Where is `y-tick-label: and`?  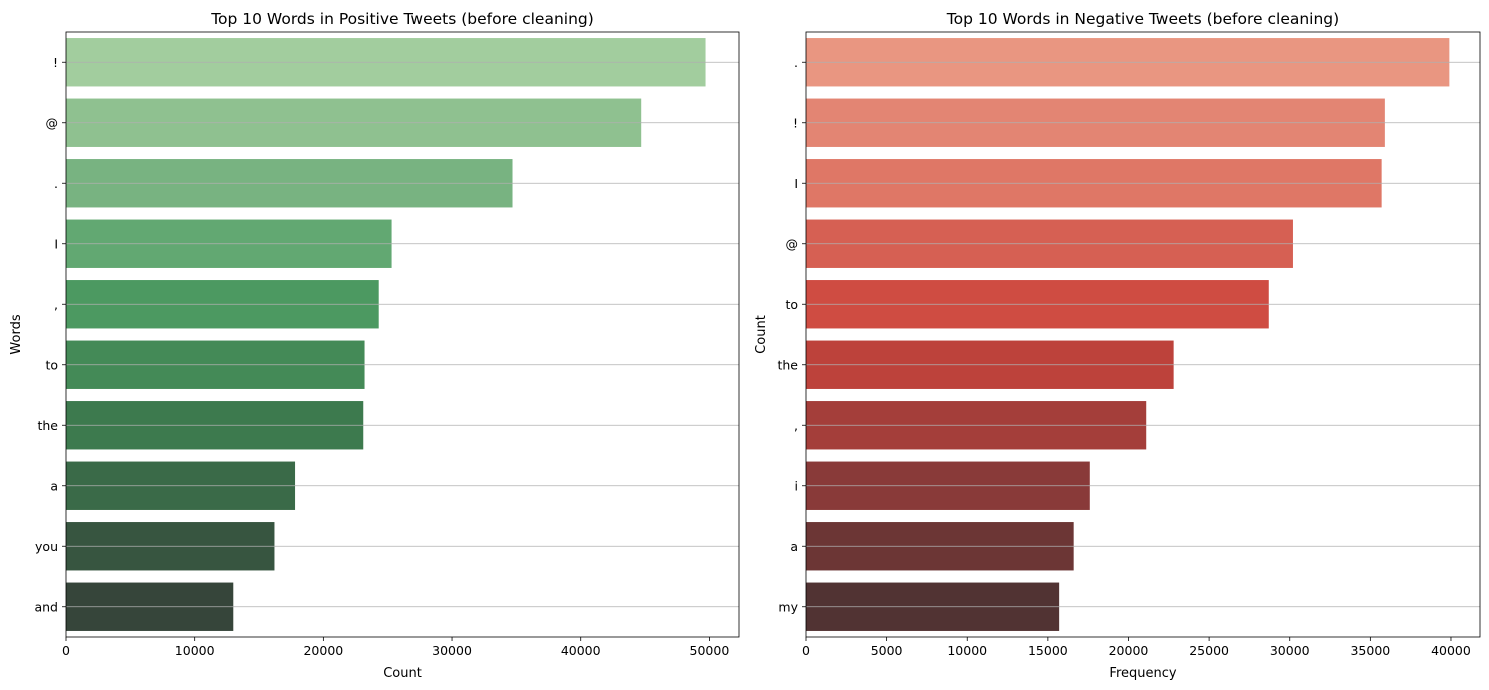
y-tick-label: and is located at coordinates (46, 606).